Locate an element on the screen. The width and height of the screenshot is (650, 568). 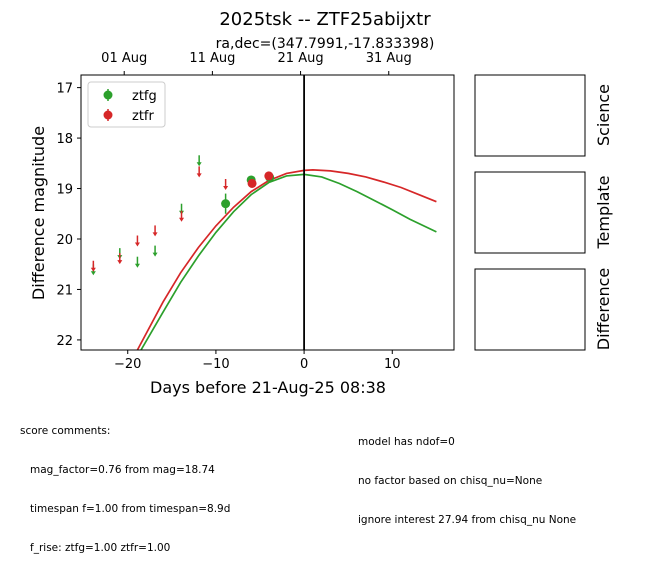
top-tick-label: 21 Aug is located at coordinates (301, 58).